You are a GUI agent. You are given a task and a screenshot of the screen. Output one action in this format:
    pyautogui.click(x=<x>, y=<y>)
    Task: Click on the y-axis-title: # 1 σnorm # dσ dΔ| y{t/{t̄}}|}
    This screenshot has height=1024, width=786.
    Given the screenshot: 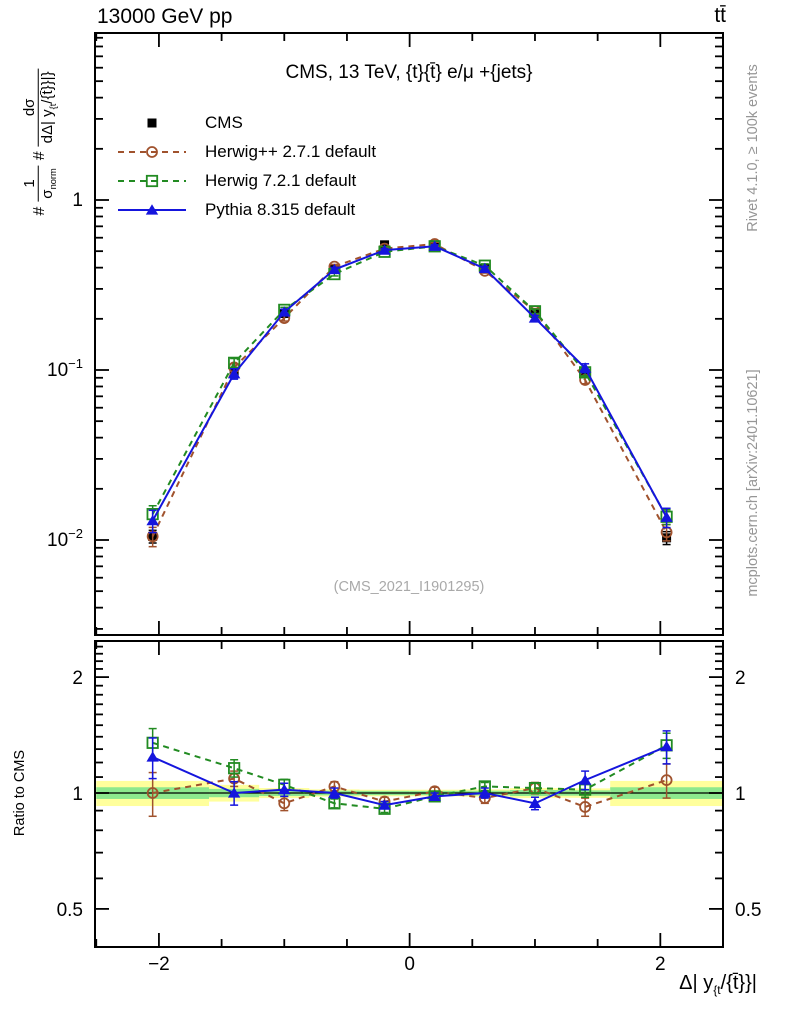 What is the action you would take?
    pyautogui.click(x=40, y=142)
    